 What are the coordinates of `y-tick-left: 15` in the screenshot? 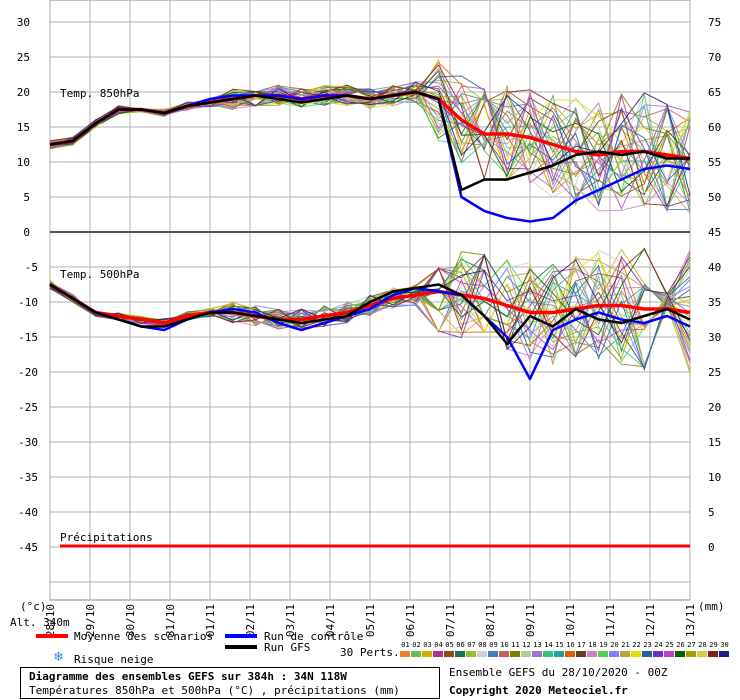 It's located at (23, 127).